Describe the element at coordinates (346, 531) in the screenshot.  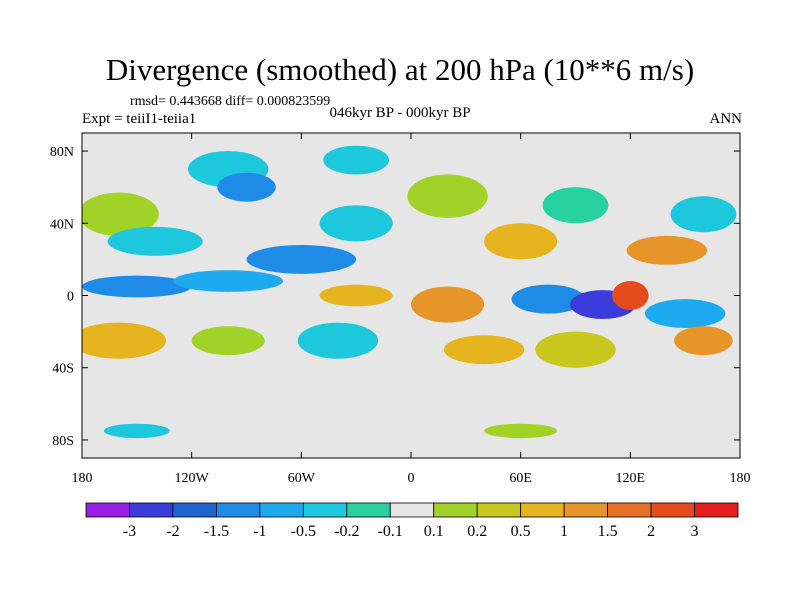
I see `colorbar-label: -0.2` at that location.